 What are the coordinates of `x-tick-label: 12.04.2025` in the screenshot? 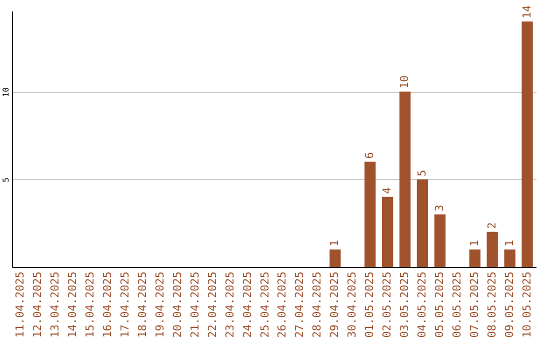 It's located at (37, 305).